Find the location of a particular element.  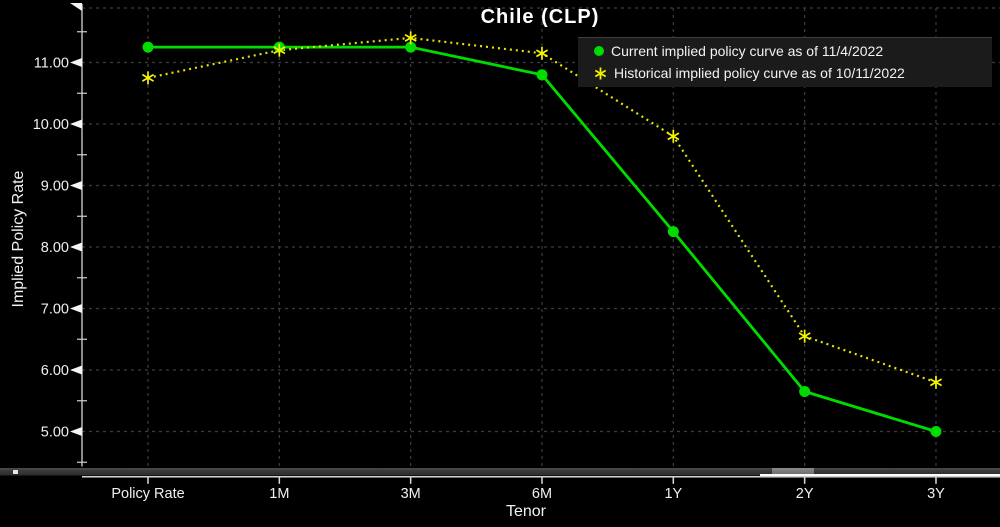

x-tick-label: 3Y is located at coordinates (936, 494).